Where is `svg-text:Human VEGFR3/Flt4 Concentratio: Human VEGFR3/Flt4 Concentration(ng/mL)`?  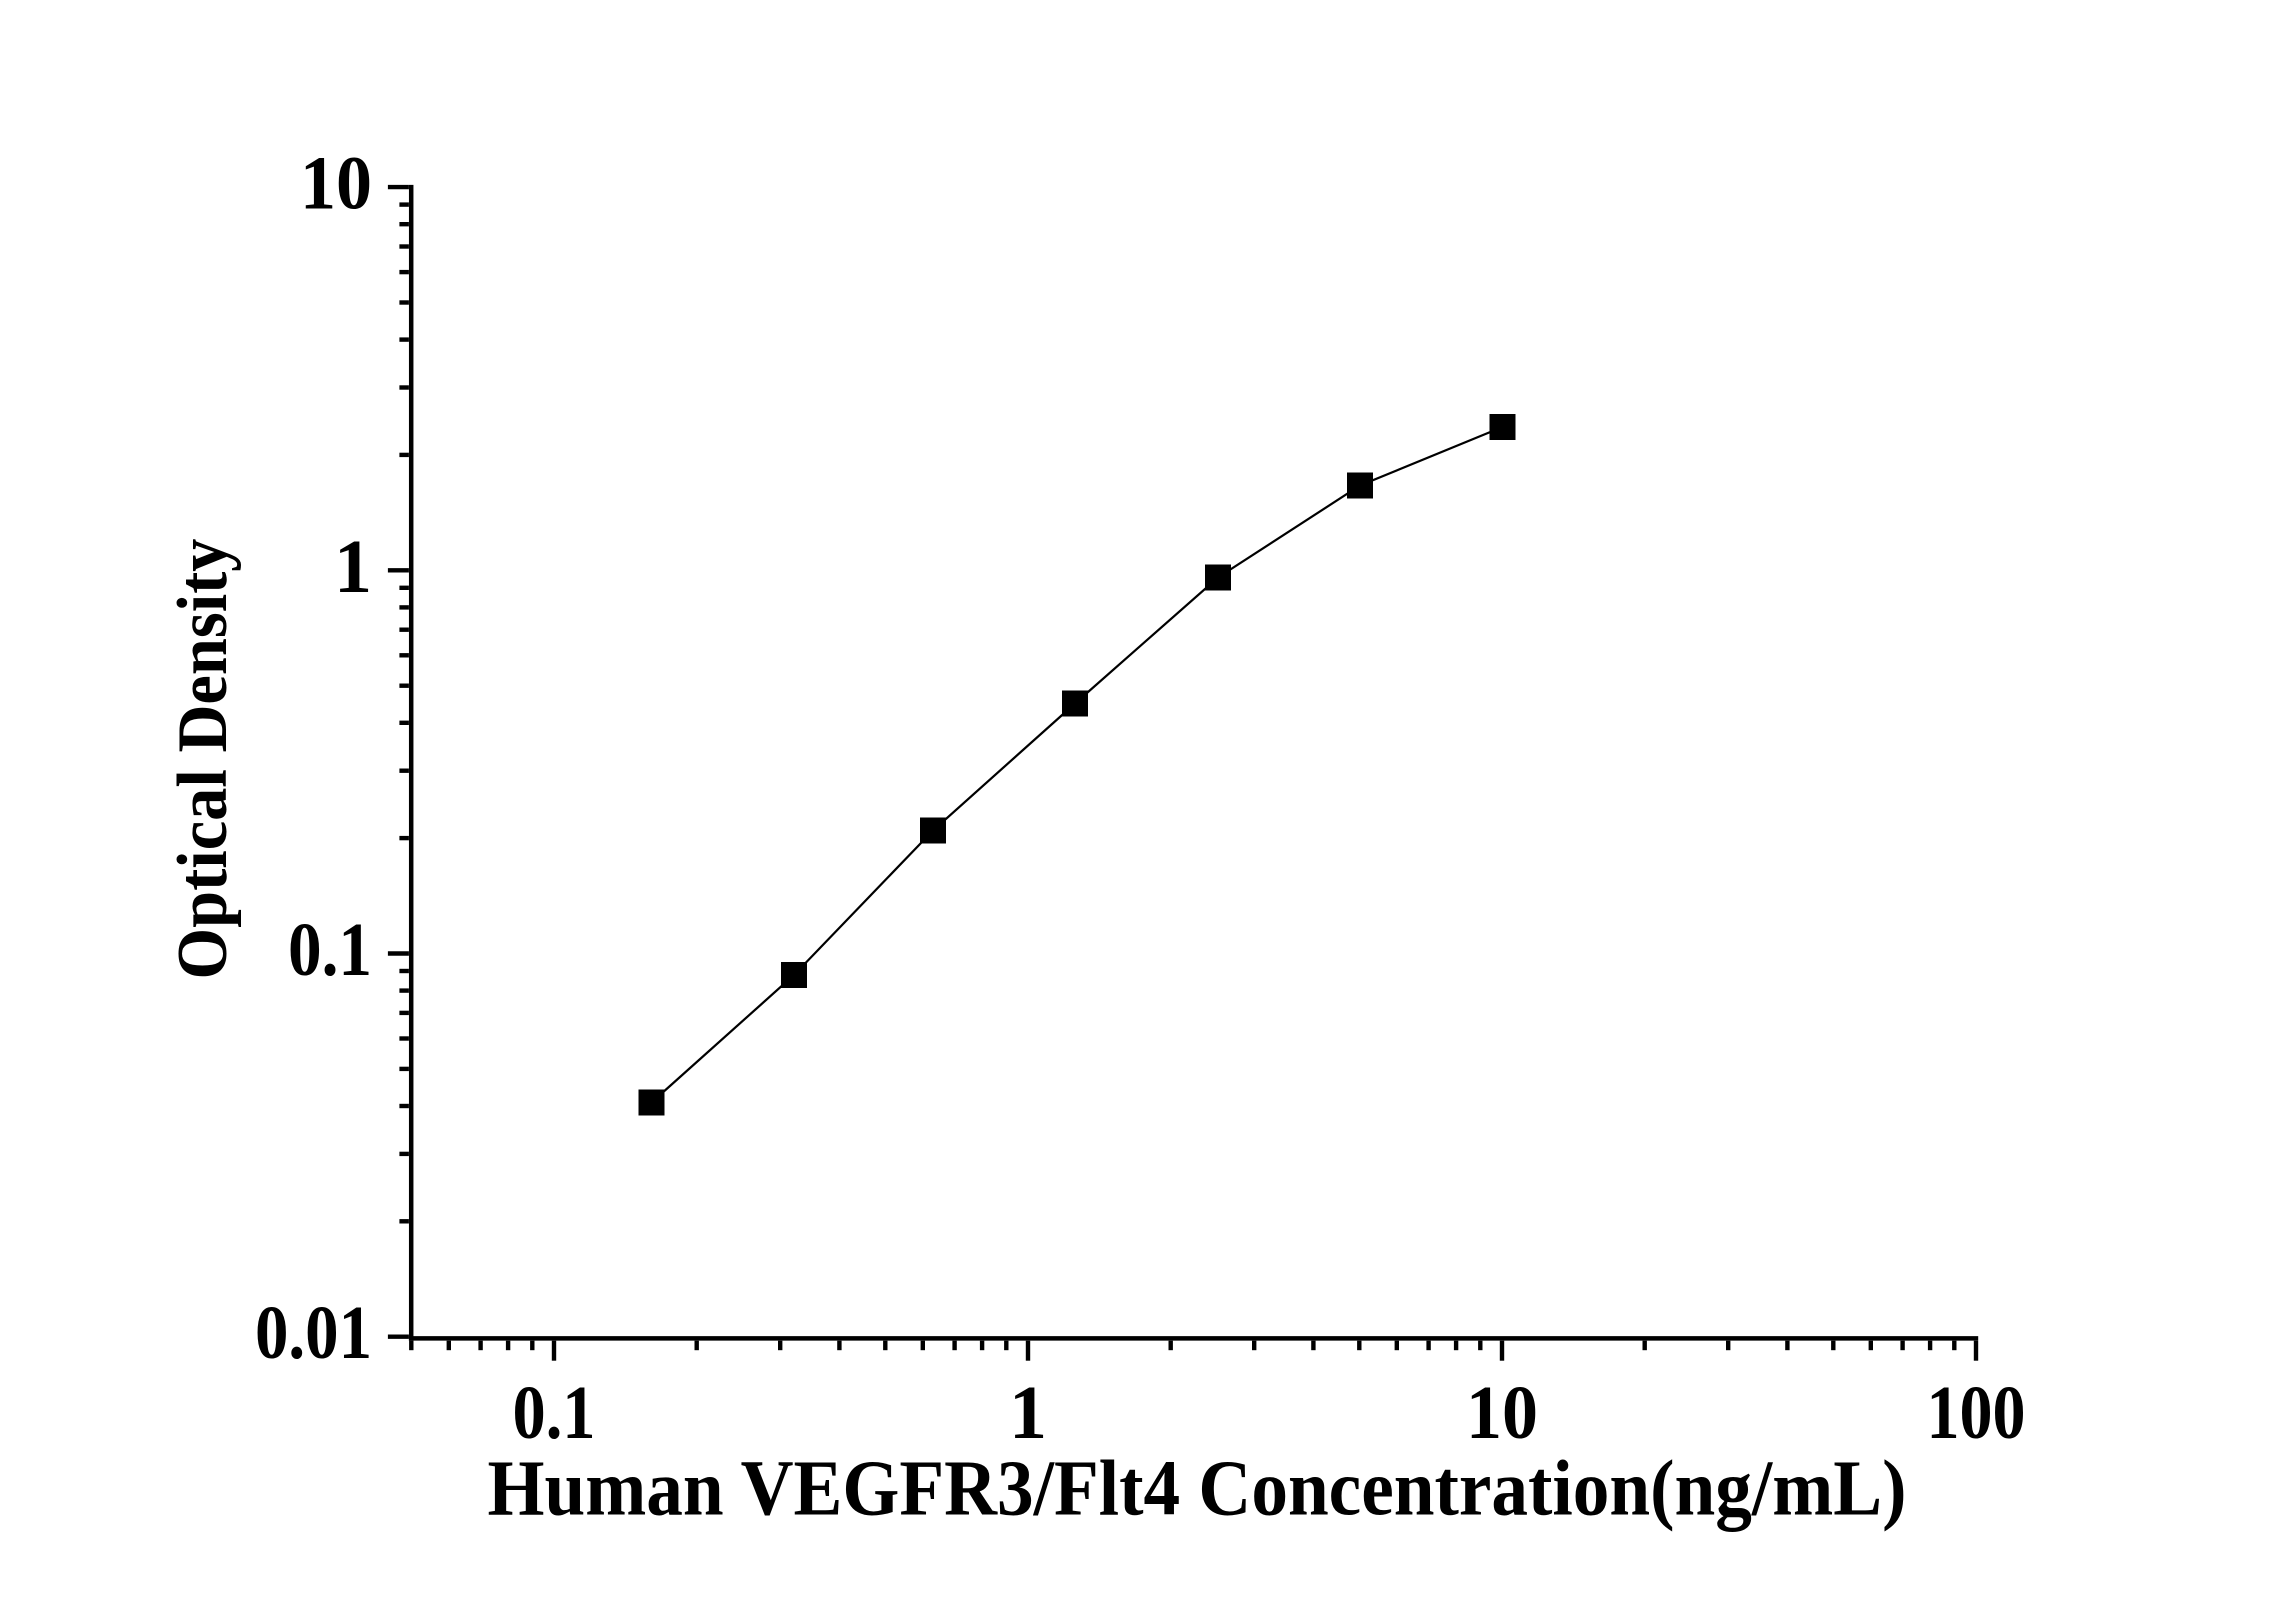 svg-text:Human VEGFR3/Flt4 Concentratio: Human VEGFR3/Flt4 Concentration(ng/mL) is located at coordinates (1197, 1489).